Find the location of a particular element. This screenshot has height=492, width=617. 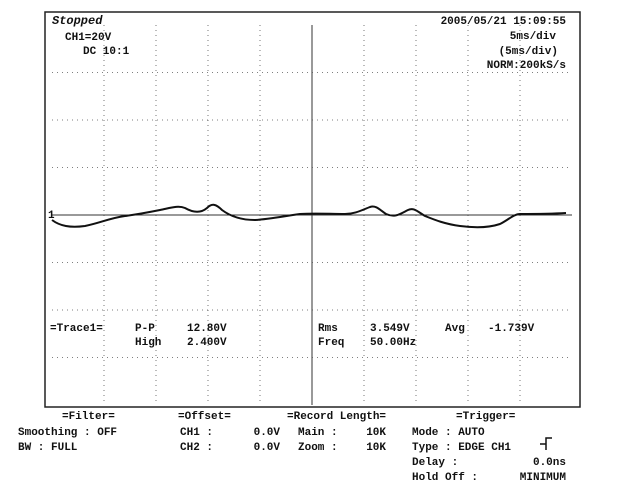

filter-setting: Smoothing : OFF is located at coordinates (67, 433).